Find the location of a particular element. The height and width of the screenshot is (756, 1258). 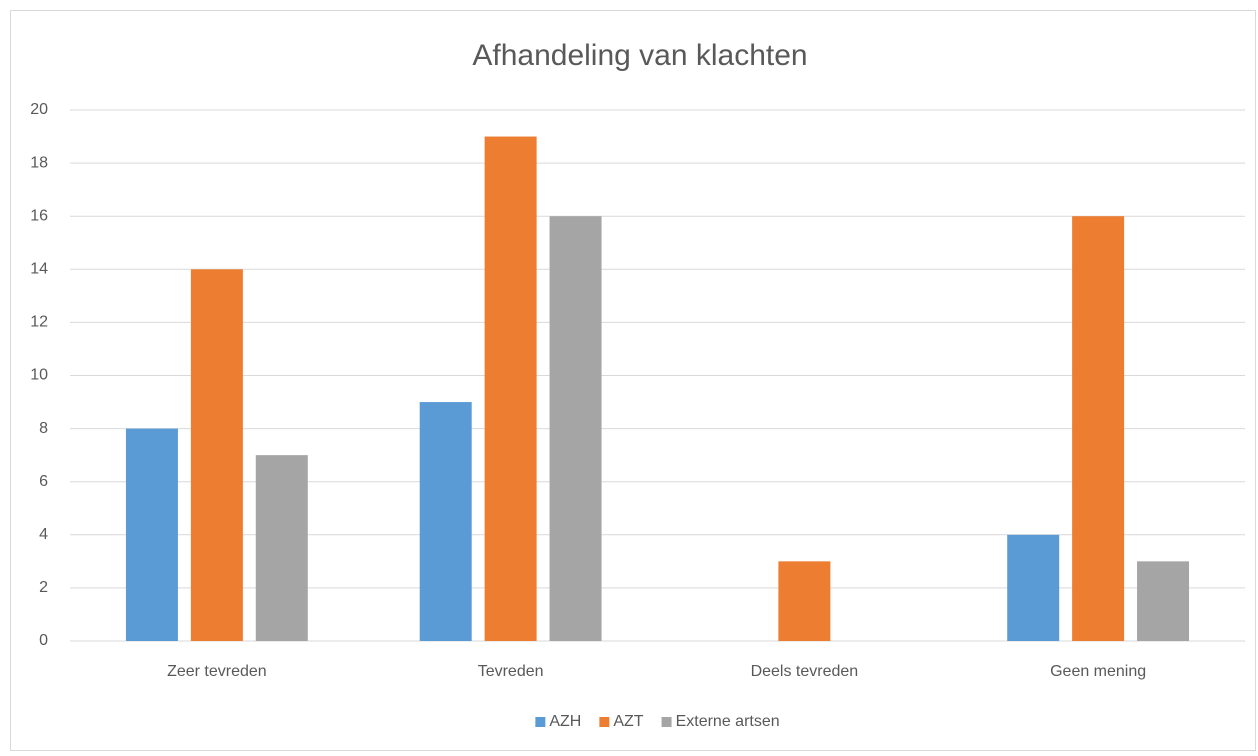

y-tick-label: 6 is located at coordinates (43, 481).